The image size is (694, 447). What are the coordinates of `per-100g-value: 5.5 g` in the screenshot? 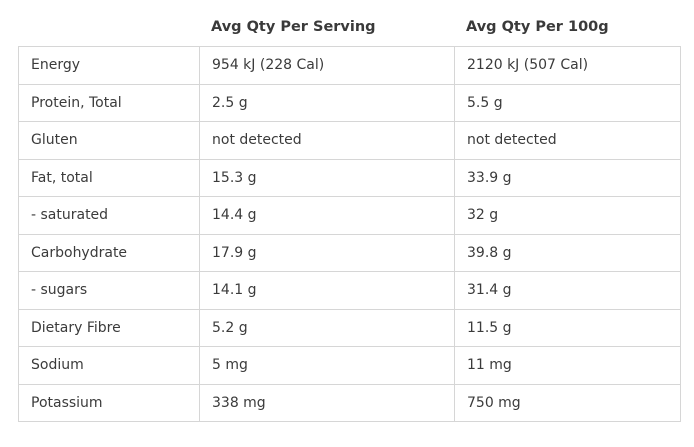 It's located at (567, 102).